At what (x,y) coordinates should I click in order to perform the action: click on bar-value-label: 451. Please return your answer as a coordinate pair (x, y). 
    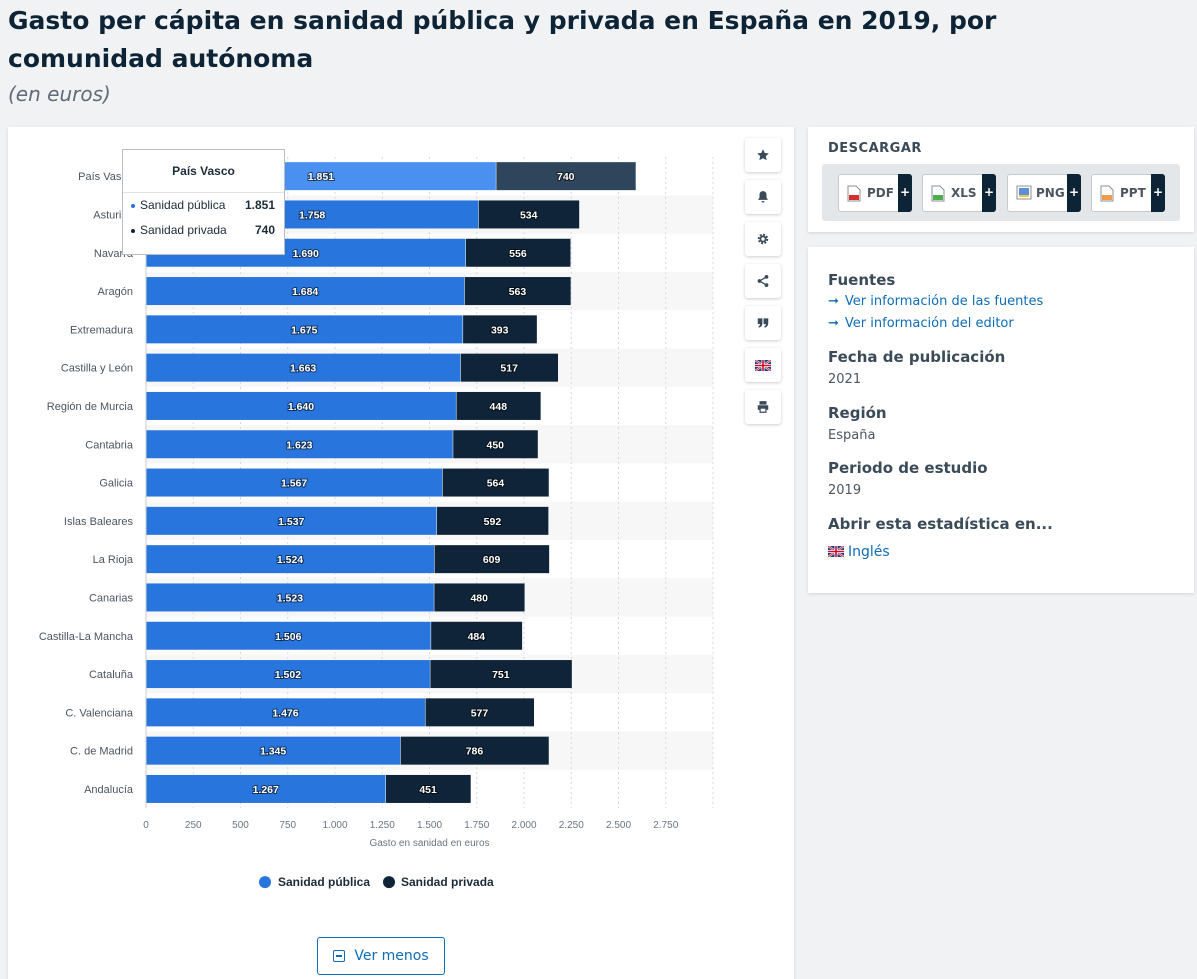
    Looking at the image, I should click on (428, 790).